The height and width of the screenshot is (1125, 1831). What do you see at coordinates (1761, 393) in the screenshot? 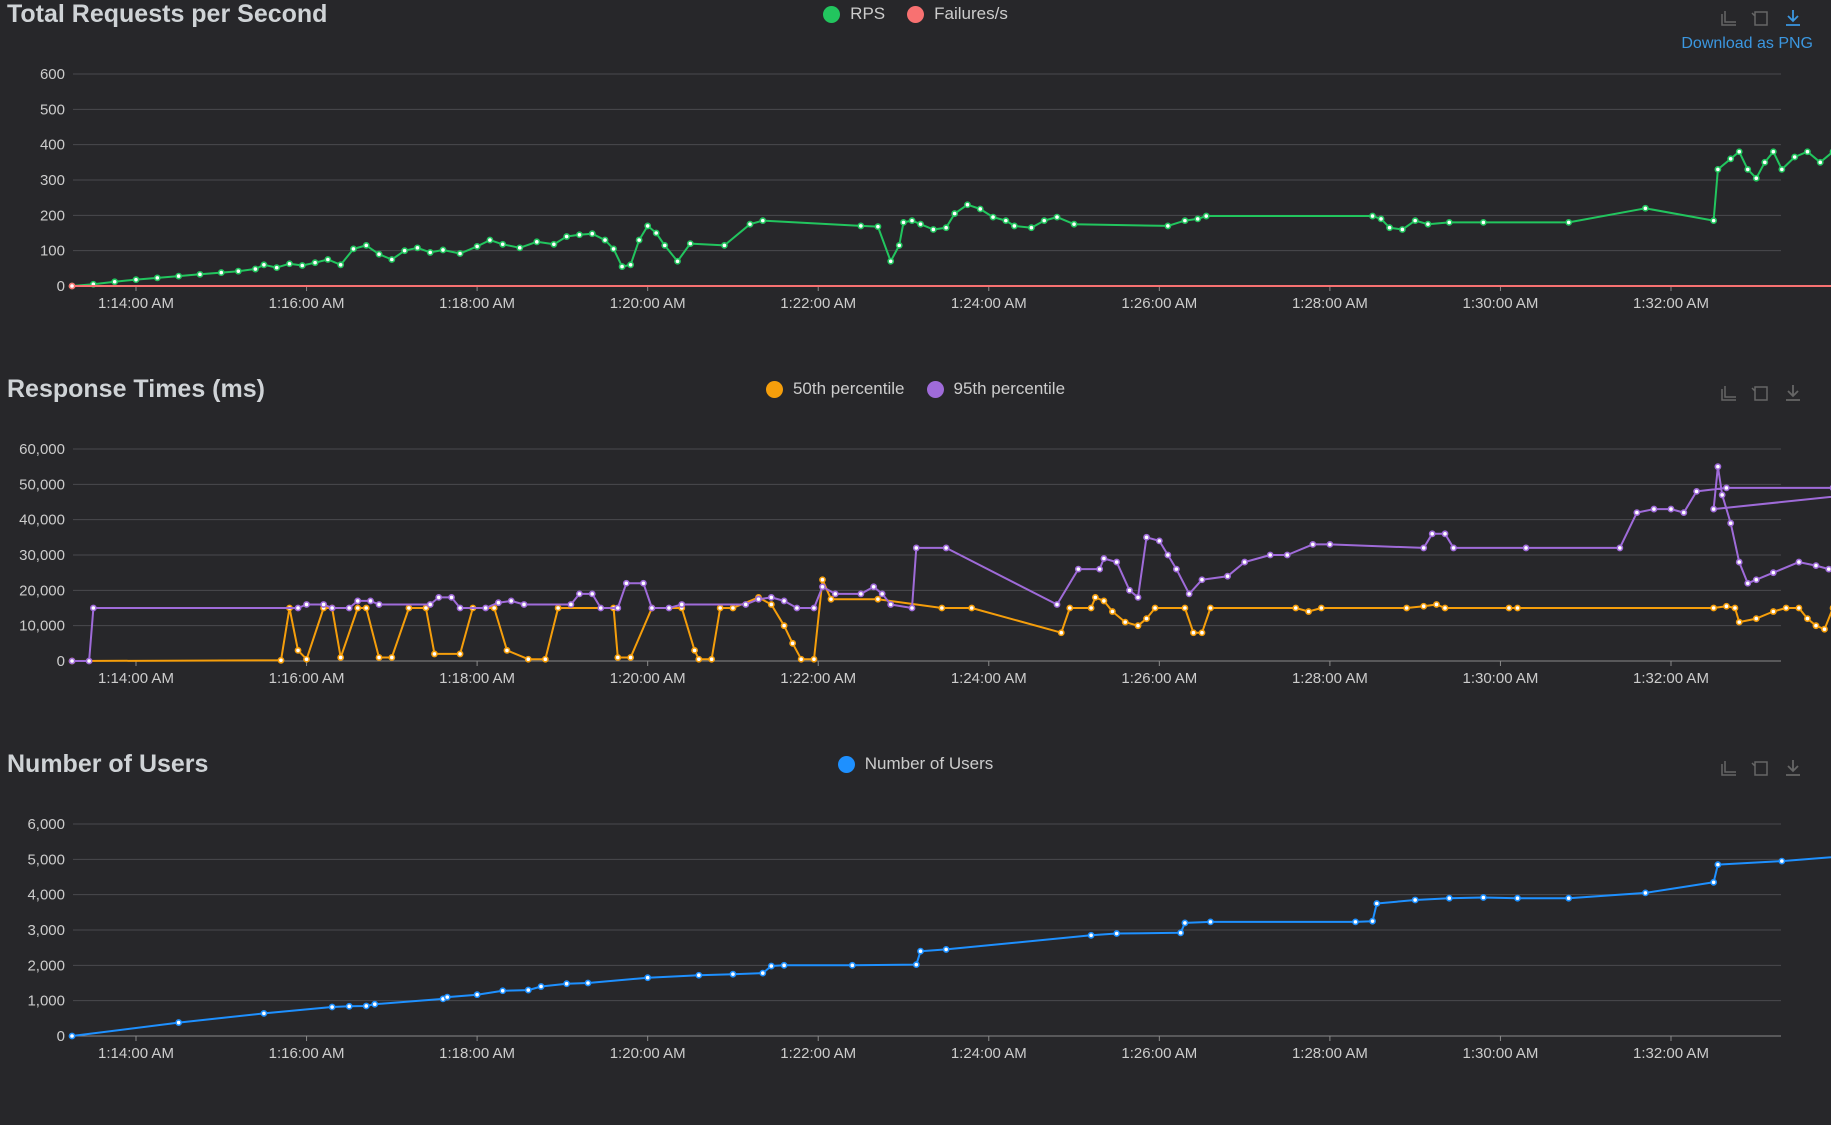
I see `zoom-reset-icon` at bounding box center [1761, 393].